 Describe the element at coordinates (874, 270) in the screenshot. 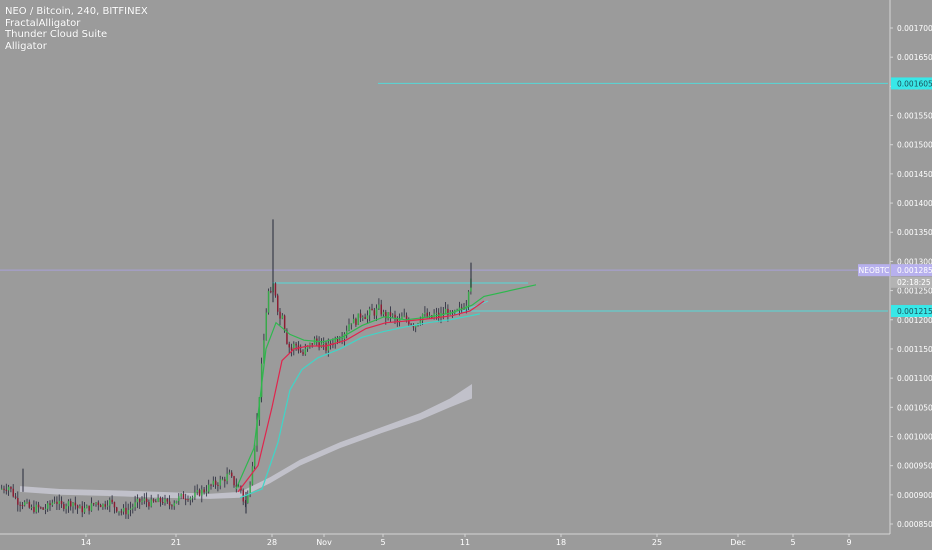

I see `symbol-tag: NEOBTC` at that location.